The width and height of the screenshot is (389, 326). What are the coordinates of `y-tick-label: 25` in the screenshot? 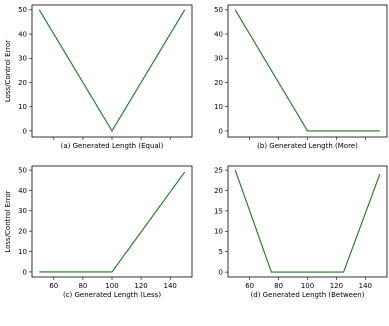 It's located at (218, 170).